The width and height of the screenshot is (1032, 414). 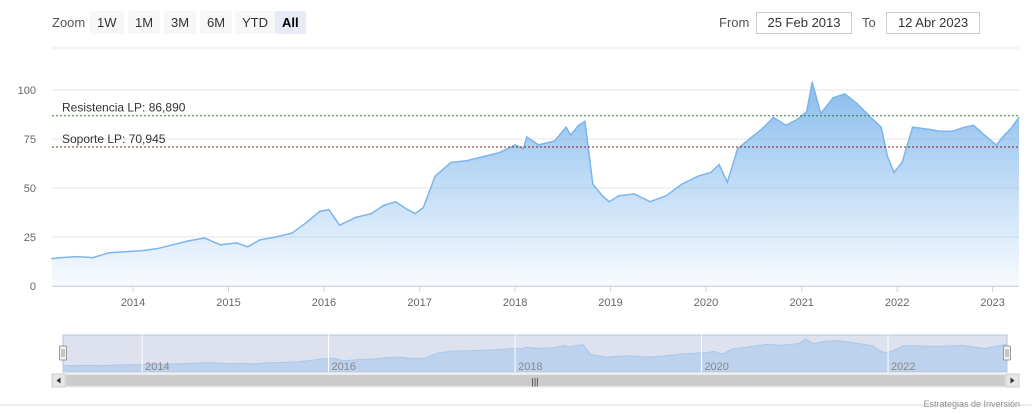 I want to click on y-tick-label: 100, so click(x=27, y=91).